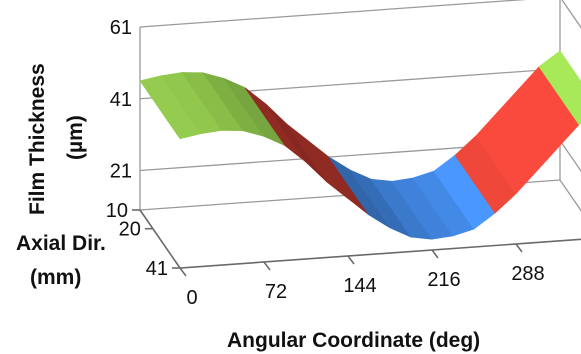  I want to click on z-axis-title-line1: Film Thickness, so click(37, 139).